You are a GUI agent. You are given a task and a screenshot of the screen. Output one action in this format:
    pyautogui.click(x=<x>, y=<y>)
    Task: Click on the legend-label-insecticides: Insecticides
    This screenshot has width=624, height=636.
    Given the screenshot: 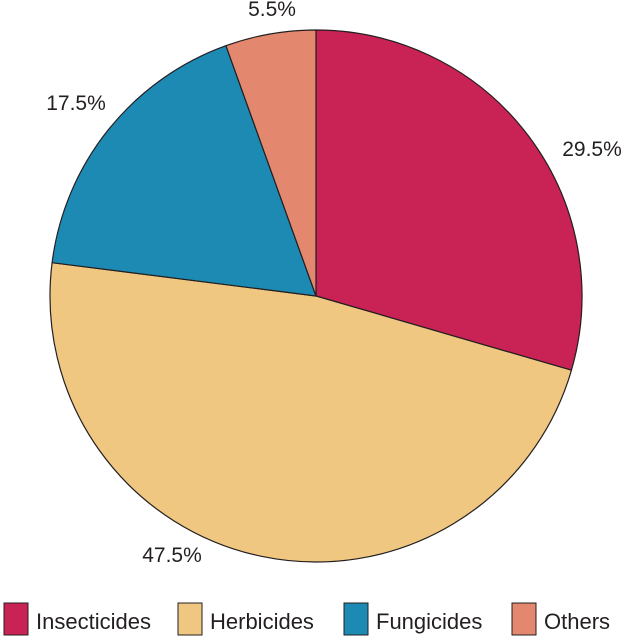 What is the action you would take?
    pyautogui.click(x=93, y=621)
    